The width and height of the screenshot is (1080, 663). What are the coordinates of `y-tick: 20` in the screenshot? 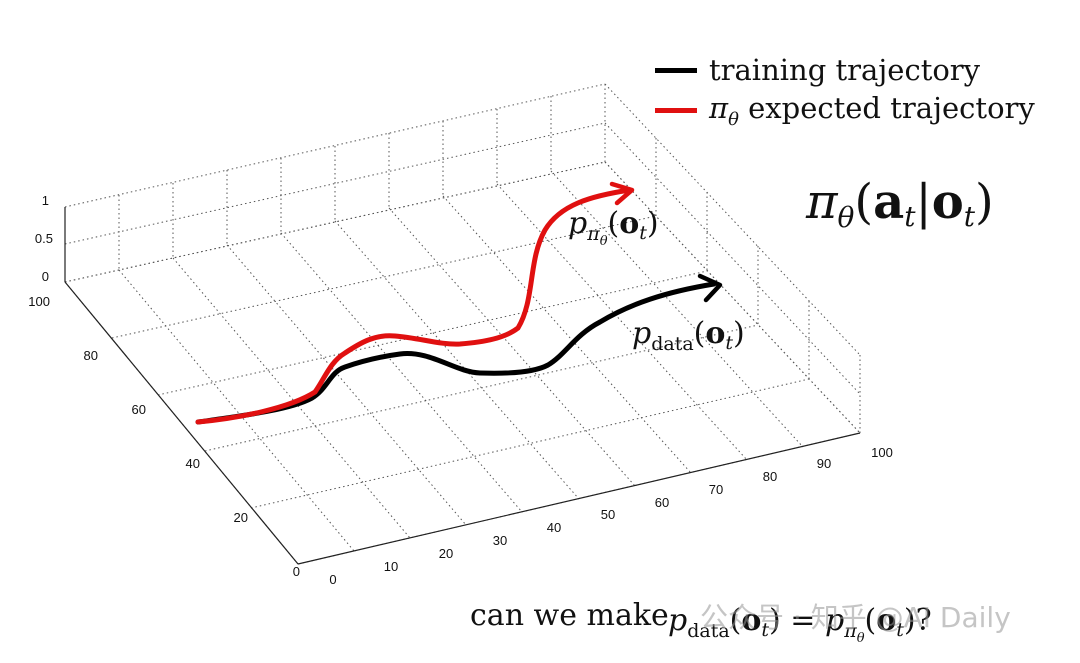 It's located at (241, 517).